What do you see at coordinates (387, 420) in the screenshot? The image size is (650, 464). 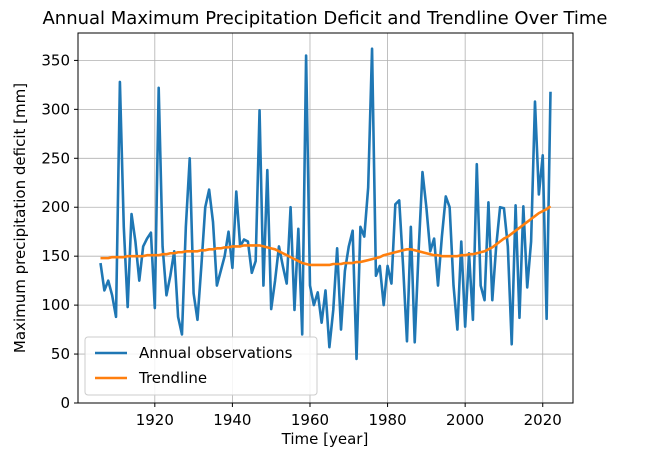 I see `x-tick-label: 1980` at bounding box center [387, 420].